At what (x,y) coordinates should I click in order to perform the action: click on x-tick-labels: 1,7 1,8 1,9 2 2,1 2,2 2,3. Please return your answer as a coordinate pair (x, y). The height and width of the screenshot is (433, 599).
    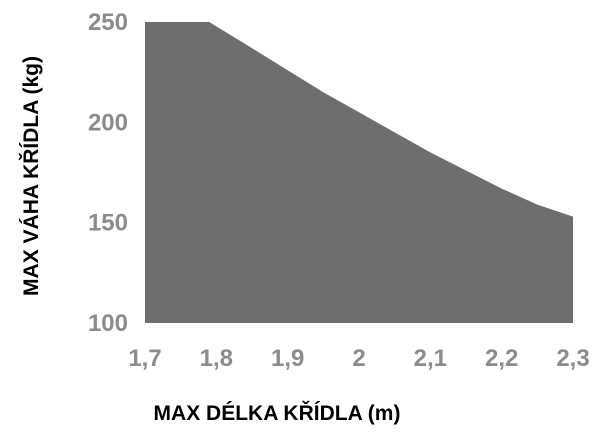
    Looking at the image, I should click on (358, 358).